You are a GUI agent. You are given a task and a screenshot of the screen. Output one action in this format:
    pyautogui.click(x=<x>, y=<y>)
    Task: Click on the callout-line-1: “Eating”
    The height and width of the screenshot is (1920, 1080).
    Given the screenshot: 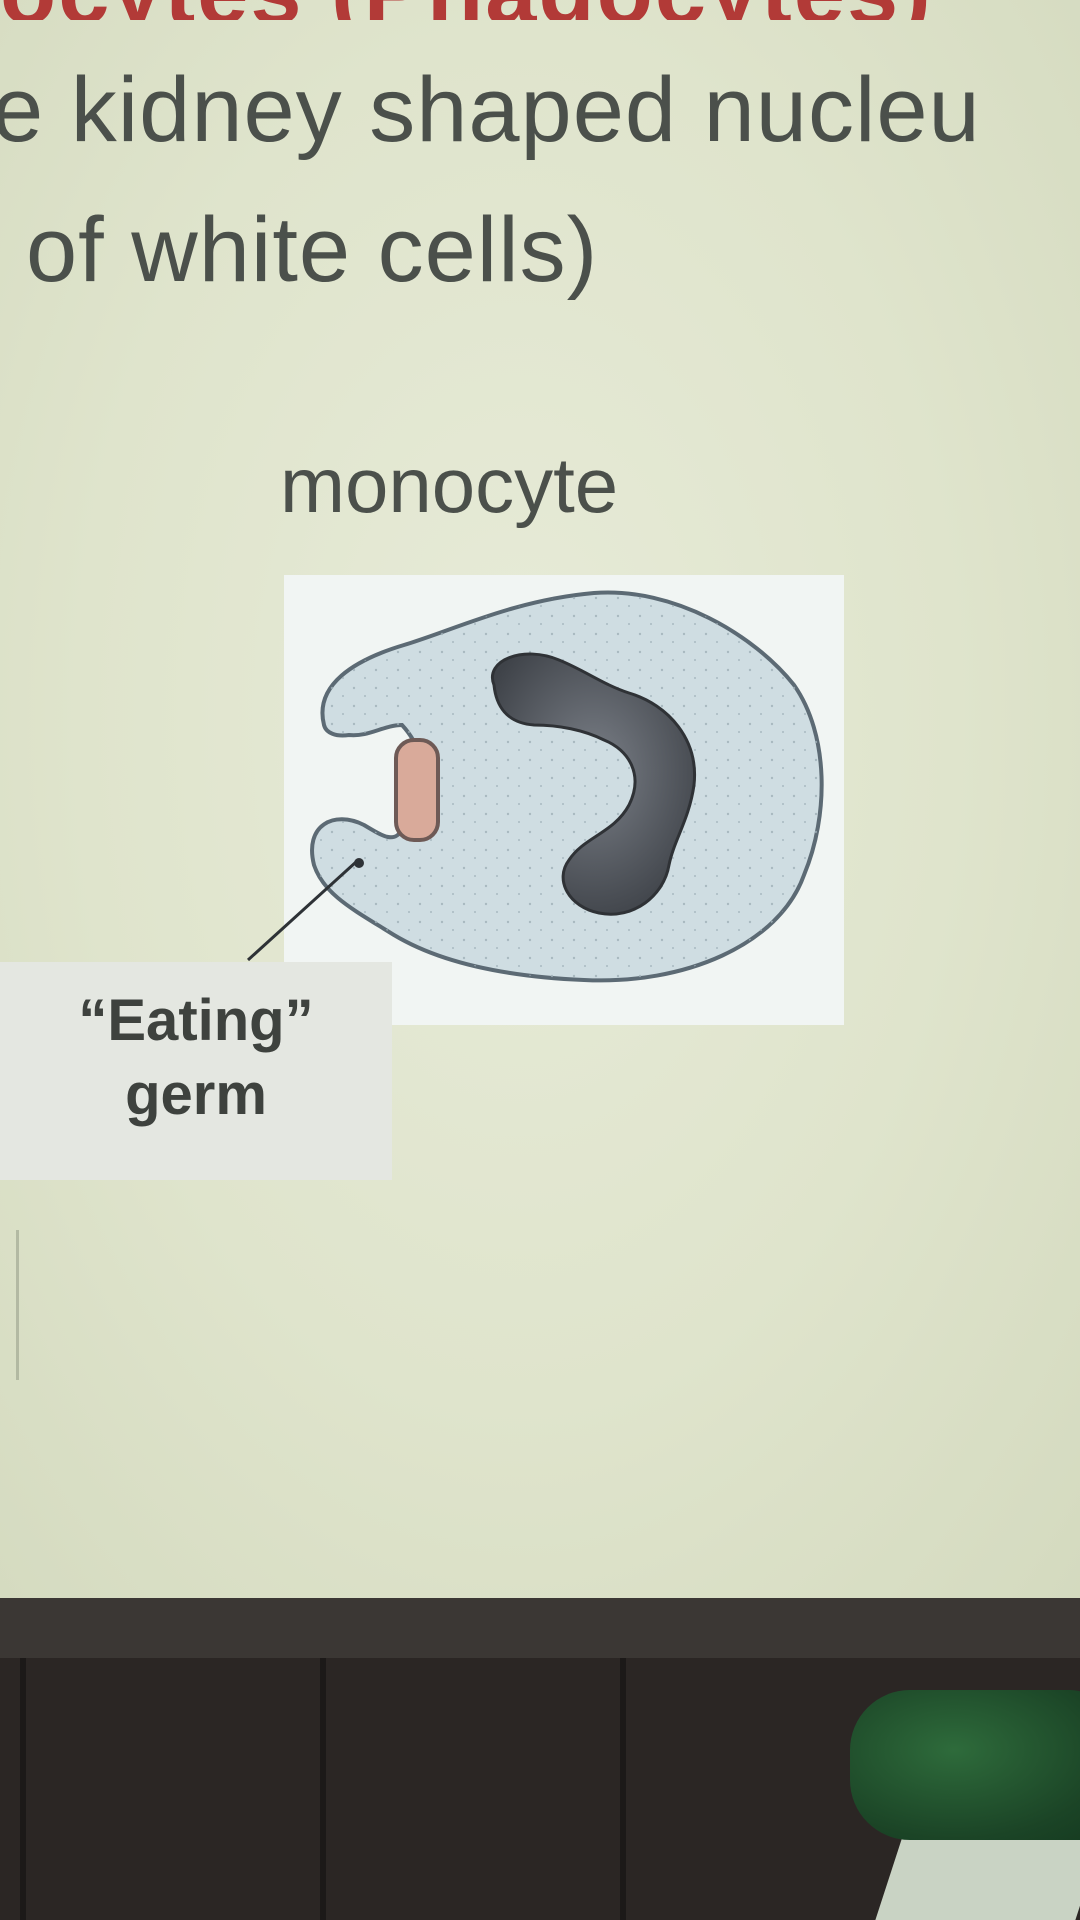 What is the action you would take?
    pyautogui.click(x=196, y=1020)
    